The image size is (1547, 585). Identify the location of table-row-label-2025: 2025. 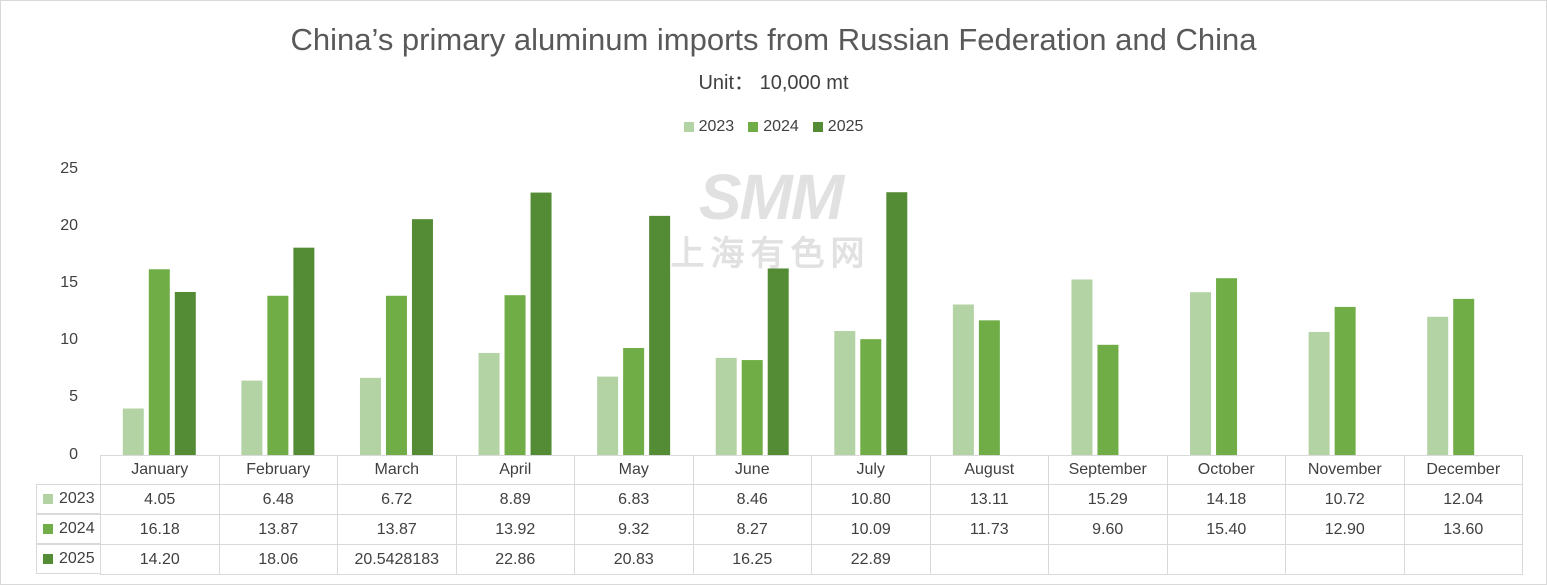
(68, 559).